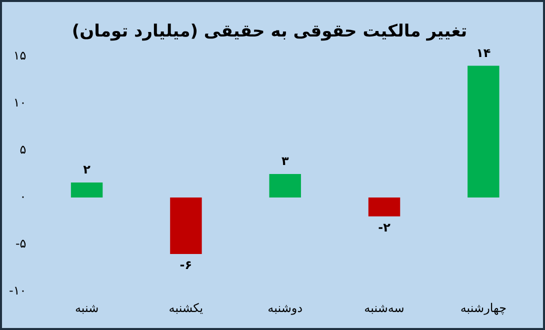  I want to click on y-tick-label: ۰, so click(23, 197).